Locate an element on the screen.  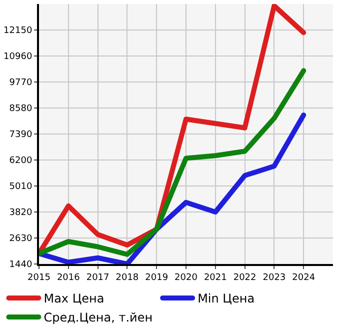
x-tick-label: 2019 is located at coordinates (156, 277).